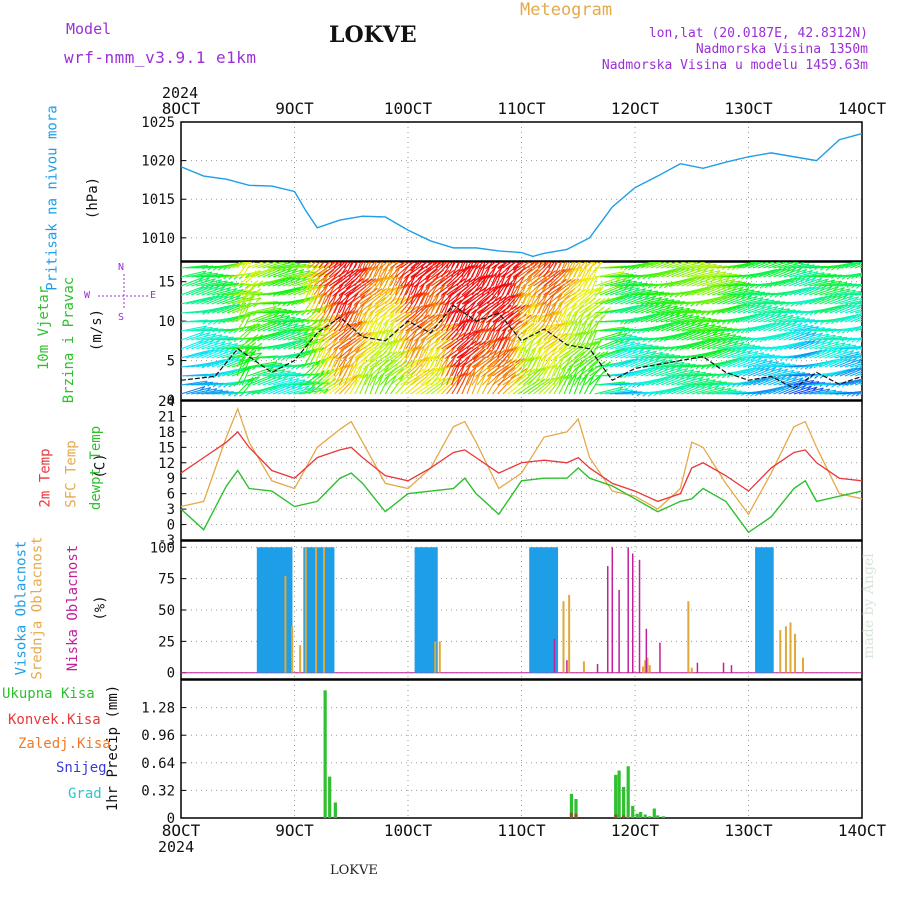 Image resolution: width=900 pixels, height=900 pixels. Describe the element at coordinates (325, 754) in the screenshot. I see `precip-bar` at that location.